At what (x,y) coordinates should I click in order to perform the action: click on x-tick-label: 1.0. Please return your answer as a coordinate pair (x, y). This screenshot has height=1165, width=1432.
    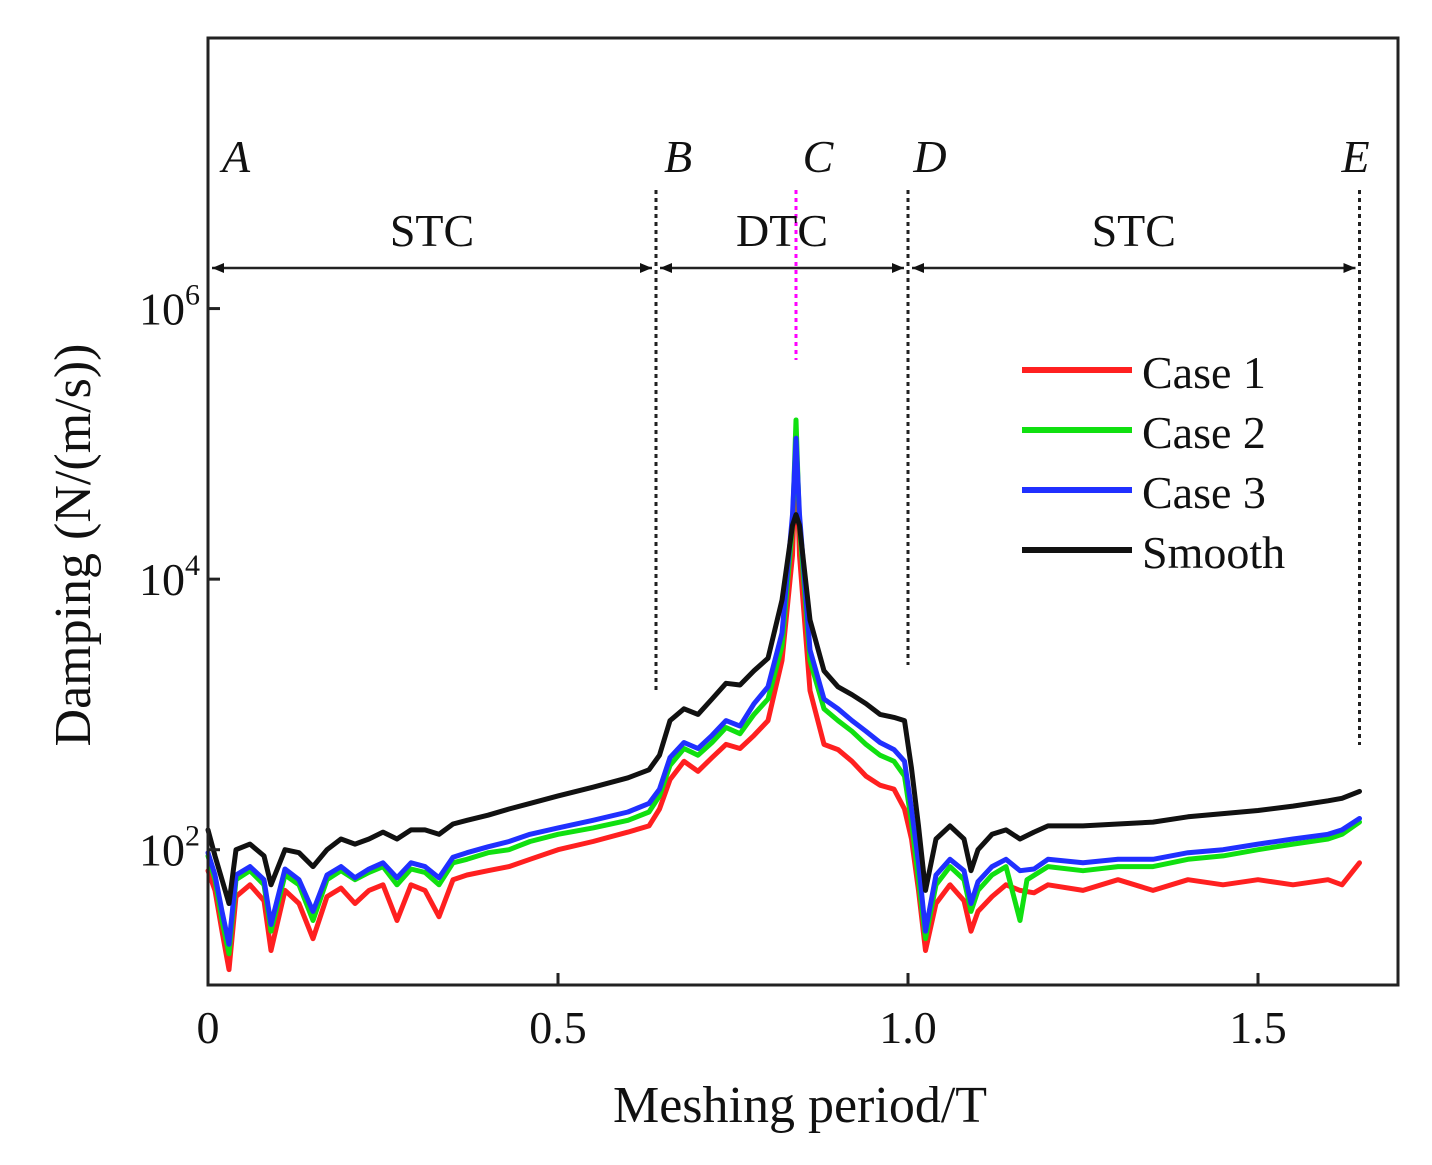
    Looking at the image, I should click on (908, 1027).